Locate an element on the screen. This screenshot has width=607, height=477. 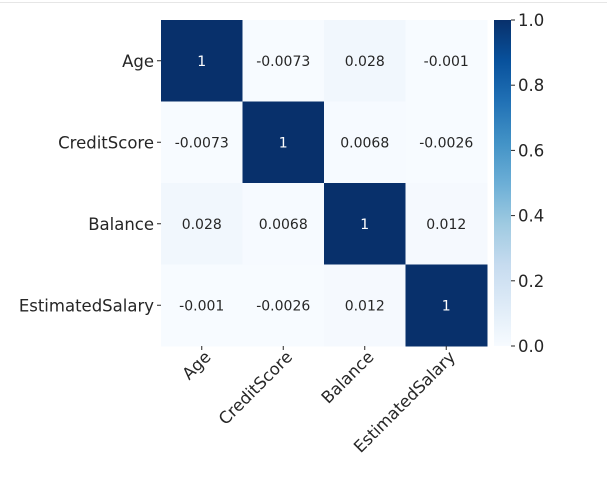
cell-value-3-2: 0.012 is located at coordinates (365, 306).